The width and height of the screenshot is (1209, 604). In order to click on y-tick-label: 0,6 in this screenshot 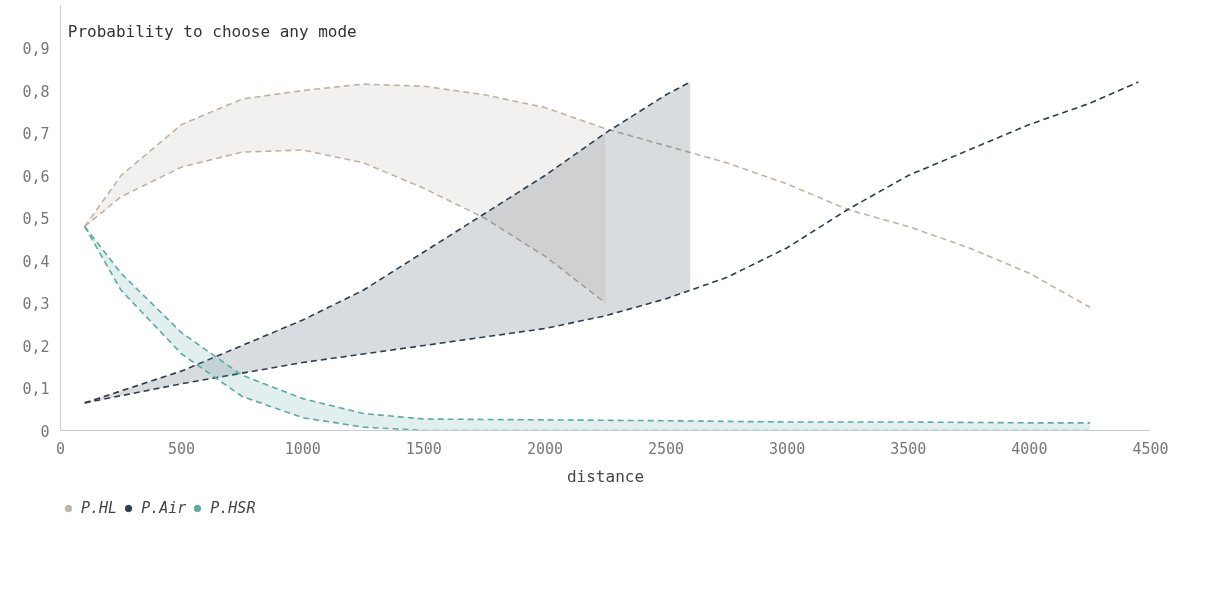, I will do `click(36, 176)`.